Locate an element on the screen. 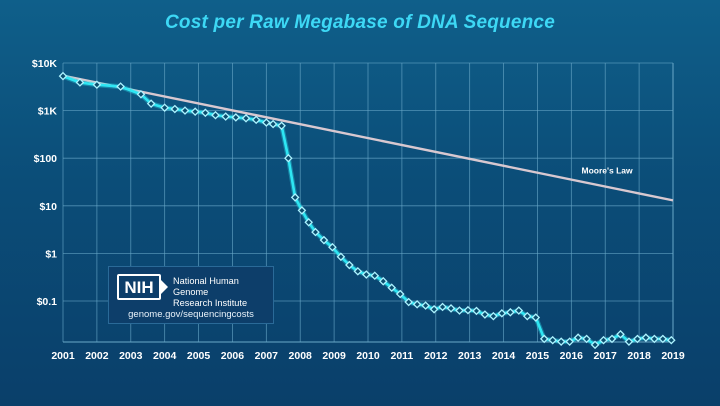 This screenshot has width=720, height=406. x-tick-label: 2006 is located at coordinates (233, 356).